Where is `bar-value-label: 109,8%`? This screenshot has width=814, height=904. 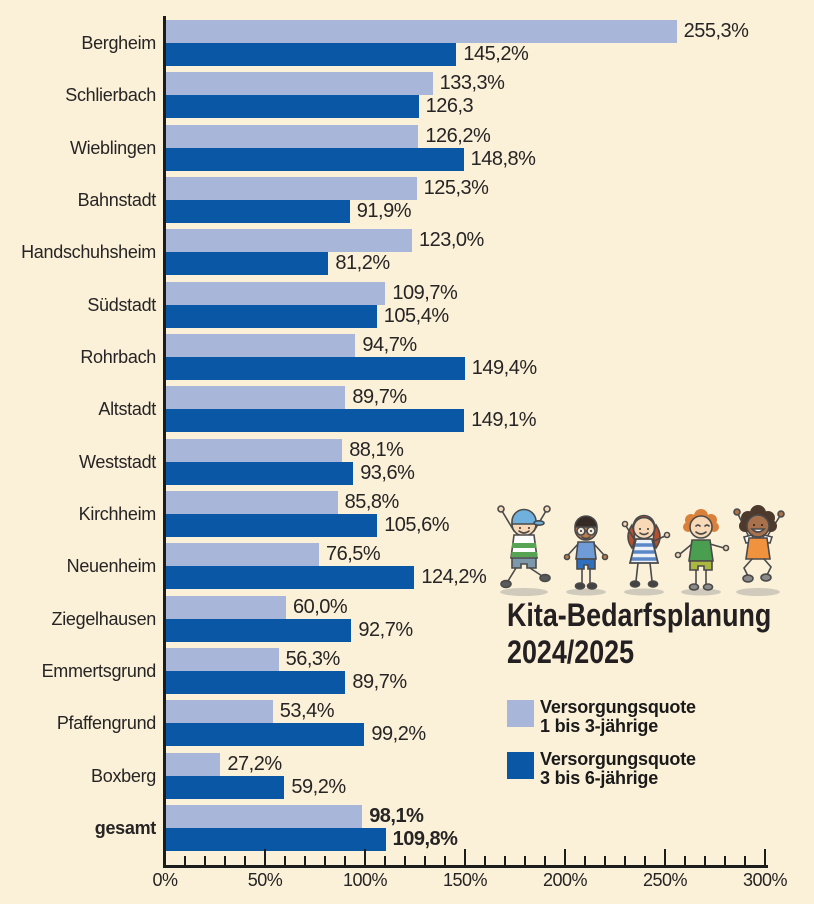 bar-value-label: 109,8% is located at coordinates (425, 838).